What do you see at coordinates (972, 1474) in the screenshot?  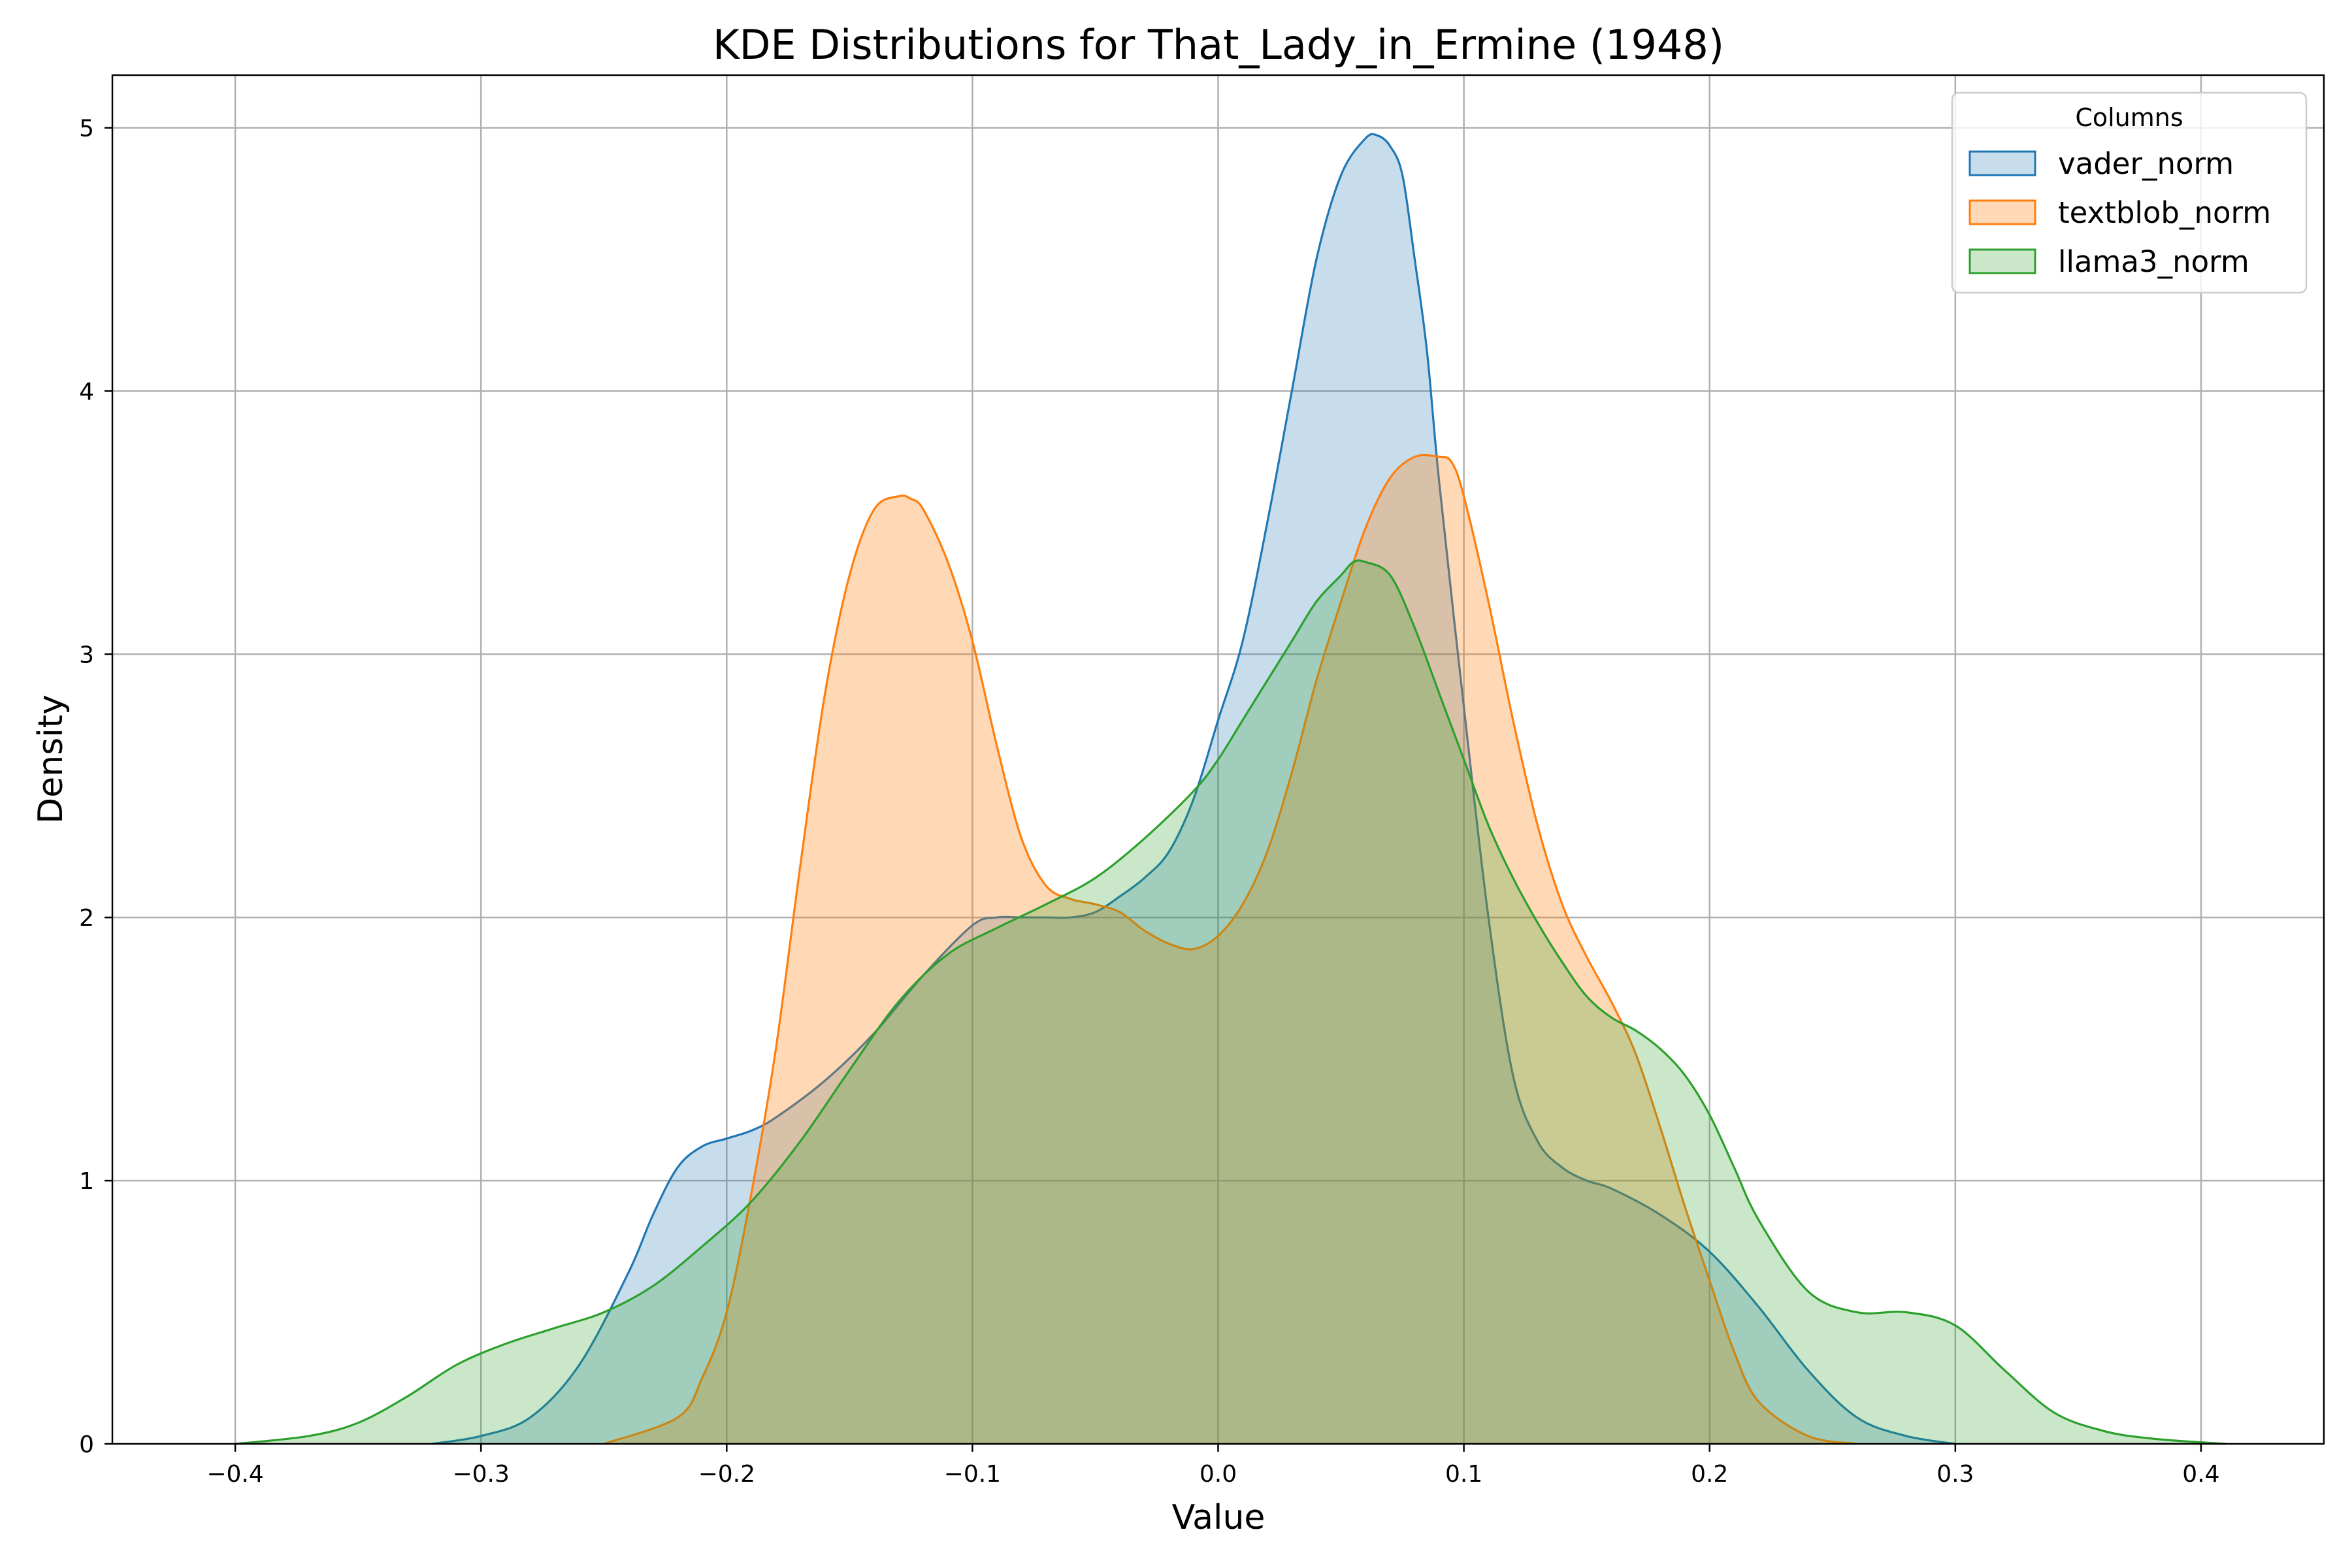 I see `x-tick-label: −0.1` at bounding box center [972, 1474].